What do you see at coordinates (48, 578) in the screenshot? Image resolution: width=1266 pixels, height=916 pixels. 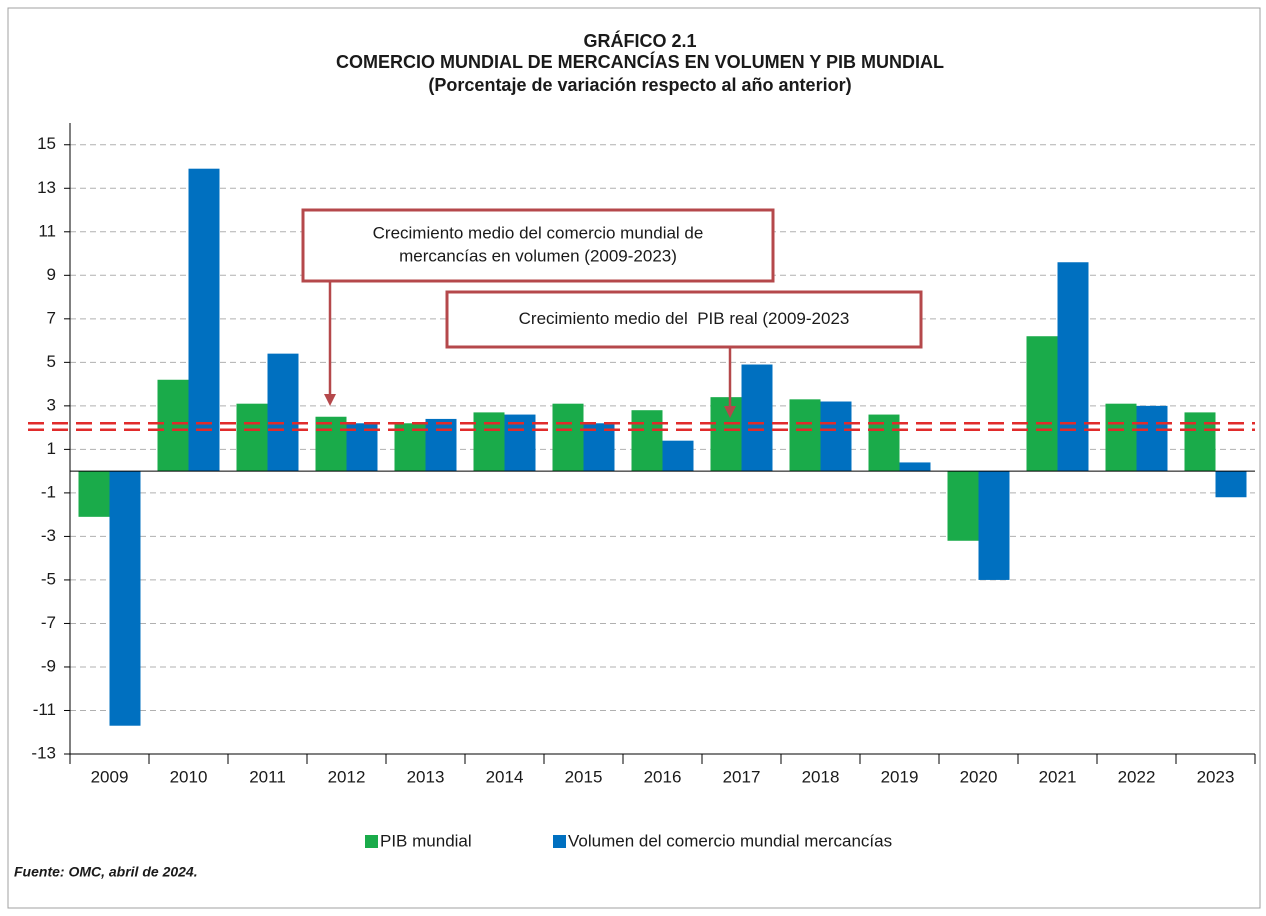 I see `y-tick-label: -5` at bounding box center [48, 578].